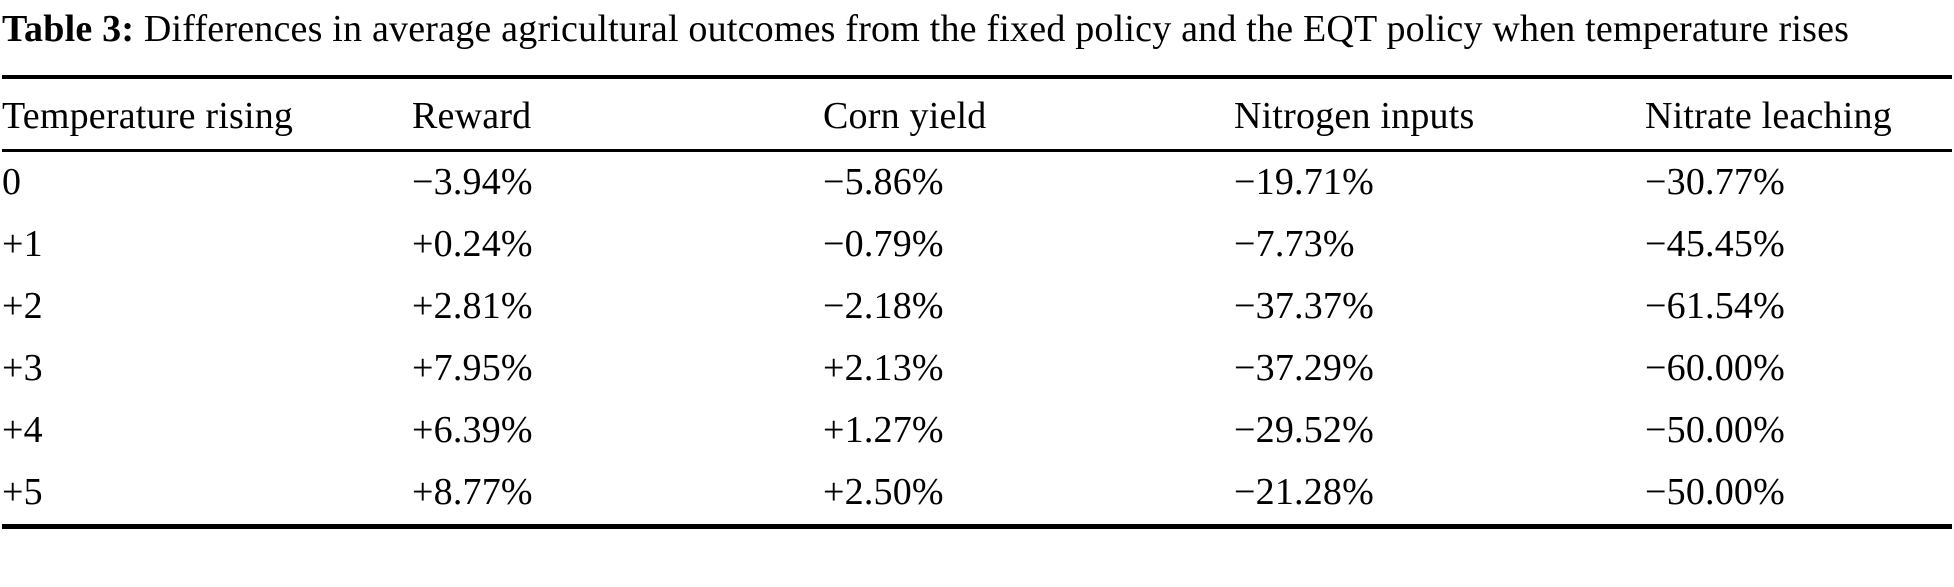  Describe the element at coordinates (883, 492) in the screenshot. I see `cell-corn-yield: +2.50%` at that location.